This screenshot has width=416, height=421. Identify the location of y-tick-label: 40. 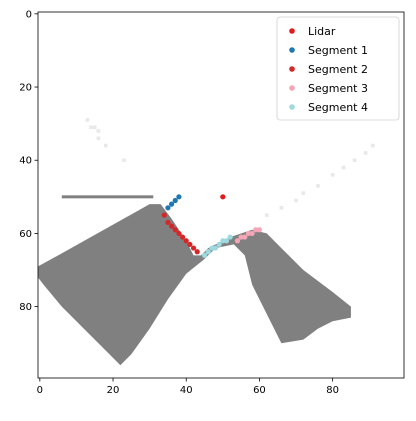
(25, 161).